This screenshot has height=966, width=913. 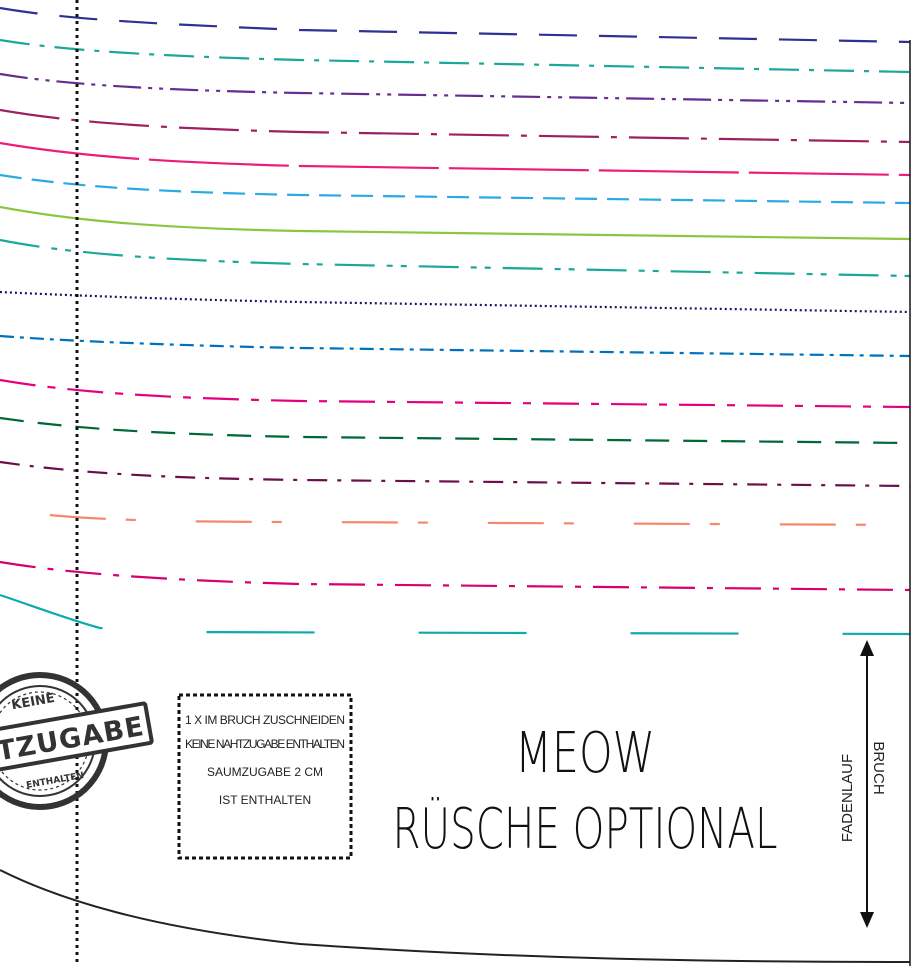 I want to click on stamp-bottom-text: ENTHALTEN, so click(x=55, y=781).